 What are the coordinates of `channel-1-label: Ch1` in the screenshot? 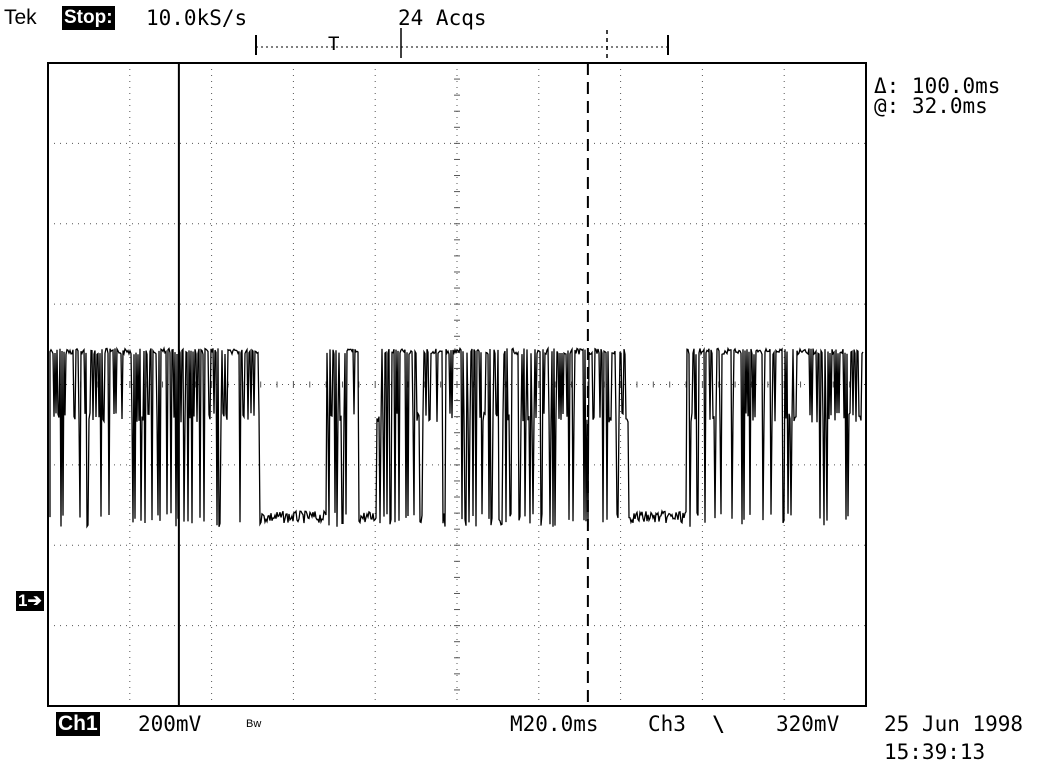 It's located at (78, 724).